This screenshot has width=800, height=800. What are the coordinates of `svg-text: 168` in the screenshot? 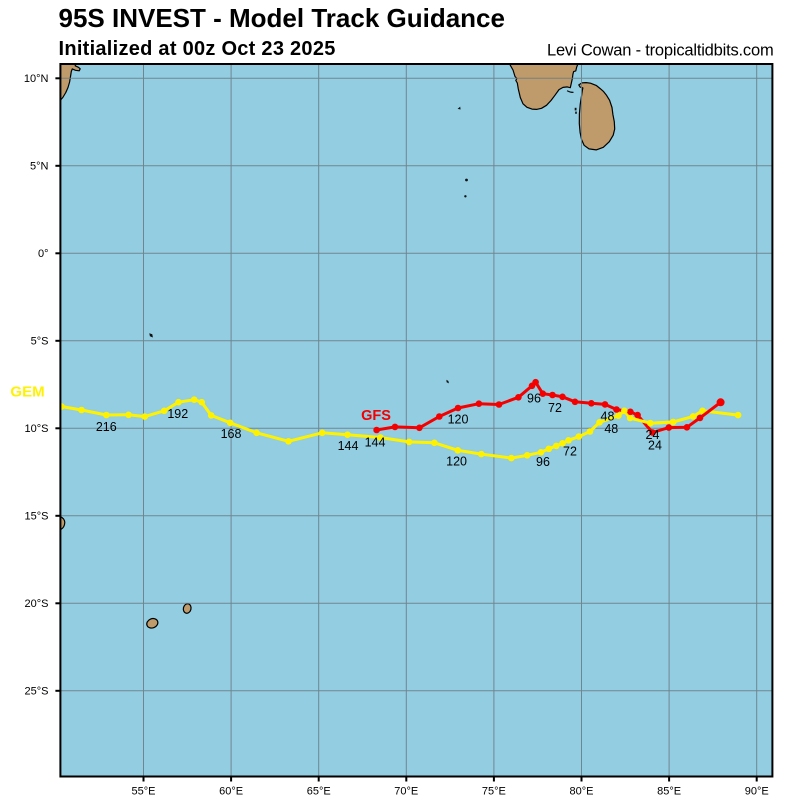 It's located at (231, 434).